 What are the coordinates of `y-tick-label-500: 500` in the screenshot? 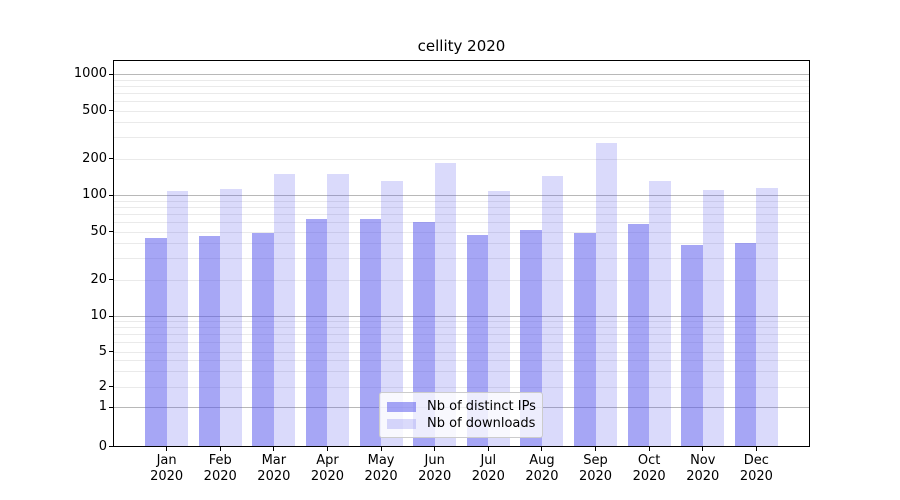 It's located at (94, 110).